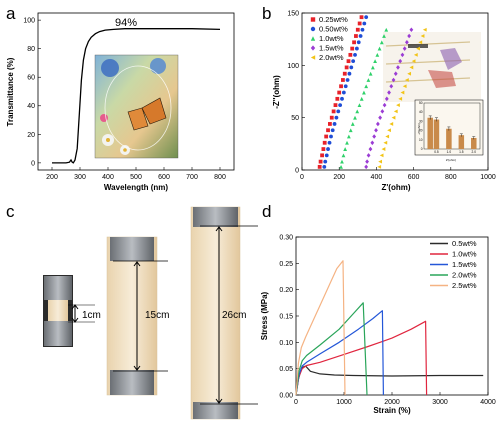 The width and height of the screenshot is (500, 422). I want to click on x-tick-label: 0, so click(296, 402).